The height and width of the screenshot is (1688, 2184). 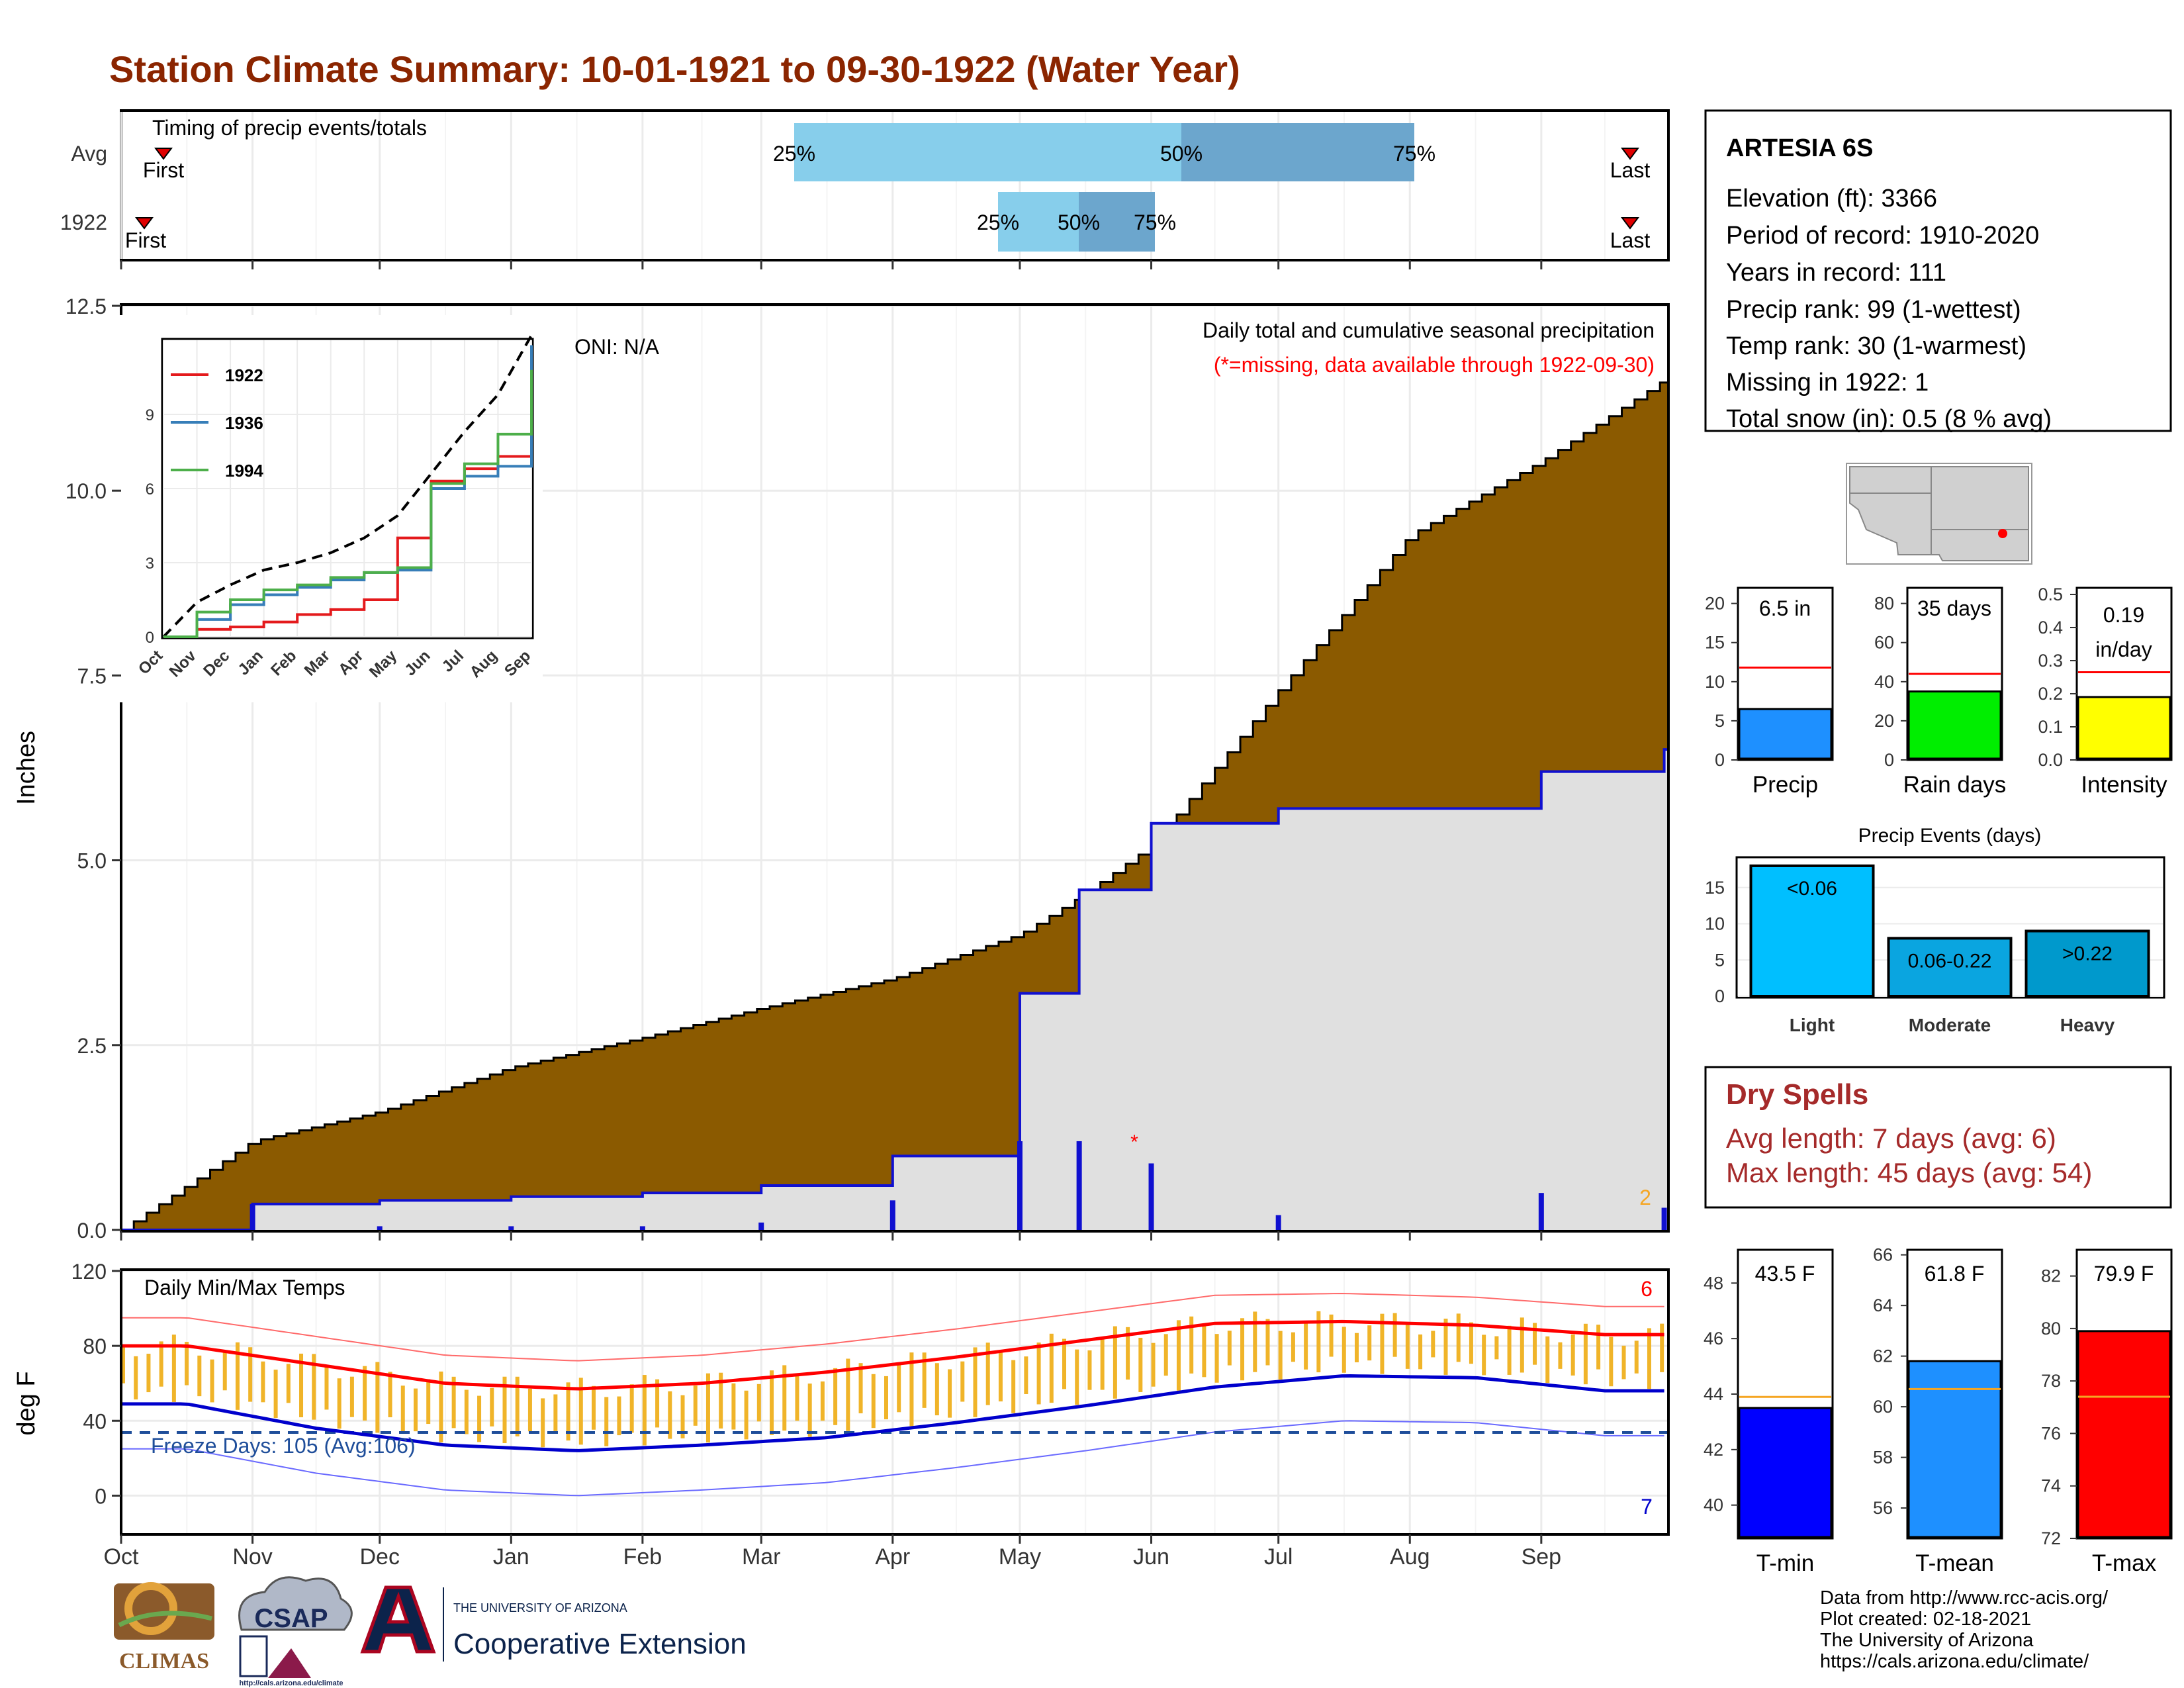 I want to click on csap-logo: CSAP http://cals.arizona.edu/climate, so click(x=295, y=1631).